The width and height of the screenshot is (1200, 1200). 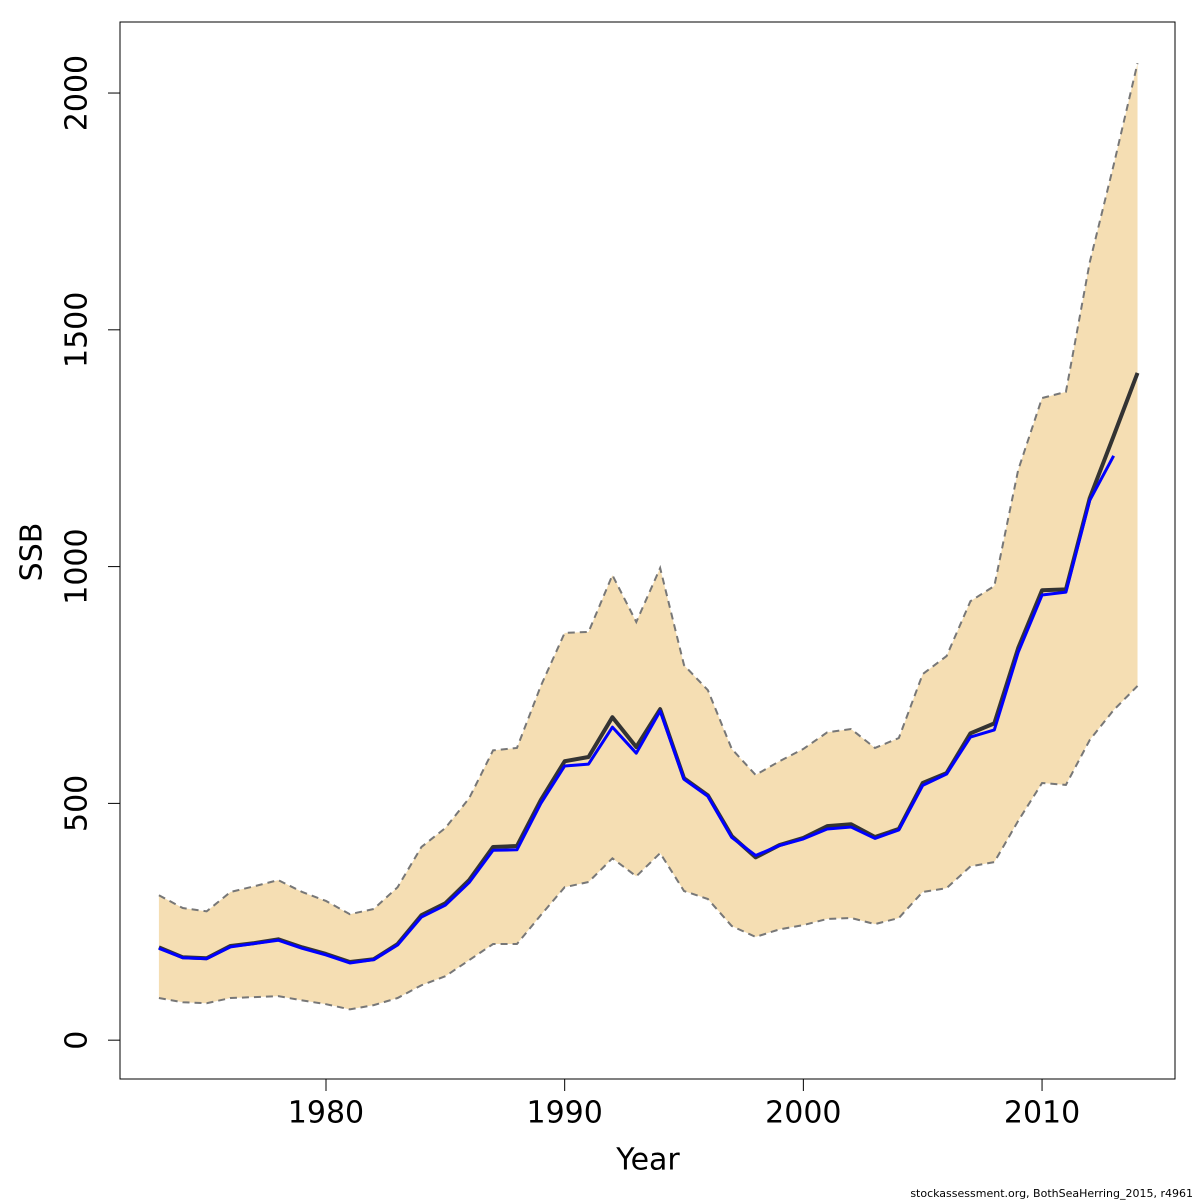 I want to click on y-tick-label: 500, so click(x=77, y=803).